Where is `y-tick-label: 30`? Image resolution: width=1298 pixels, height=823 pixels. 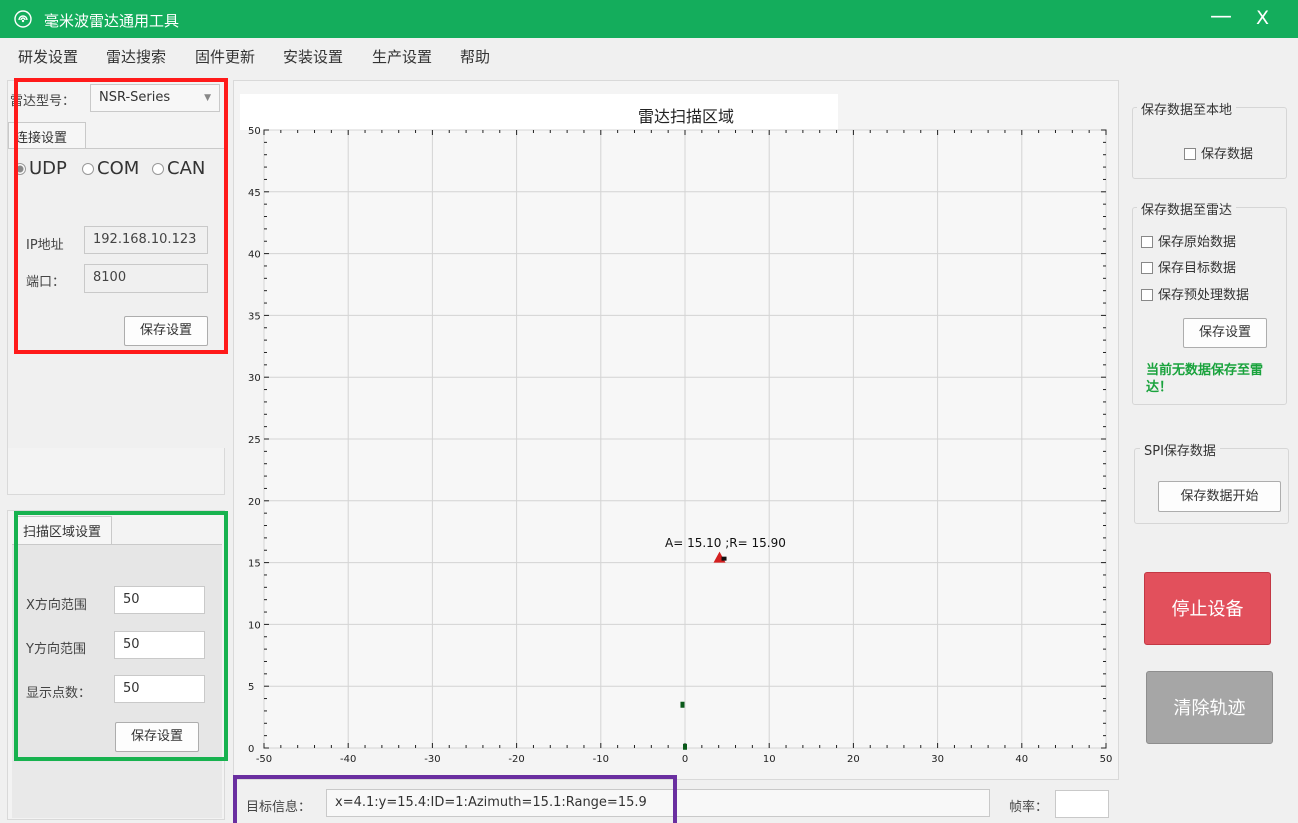 y-tick-label: 30 is located at coordinates (254, 378).